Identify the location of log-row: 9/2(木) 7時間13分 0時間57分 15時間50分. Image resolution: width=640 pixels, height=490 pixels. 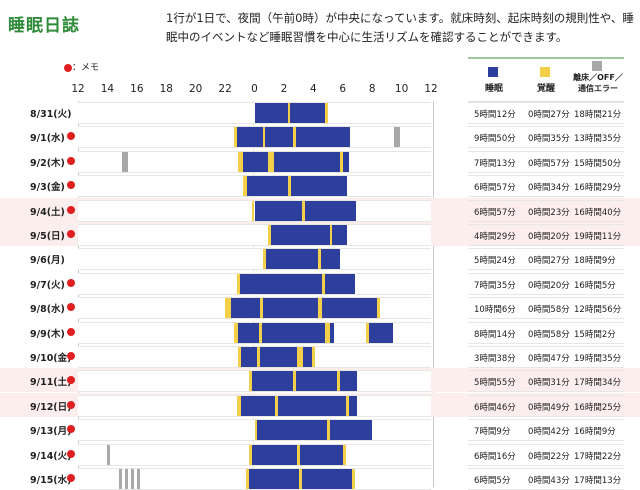
(320, 161).